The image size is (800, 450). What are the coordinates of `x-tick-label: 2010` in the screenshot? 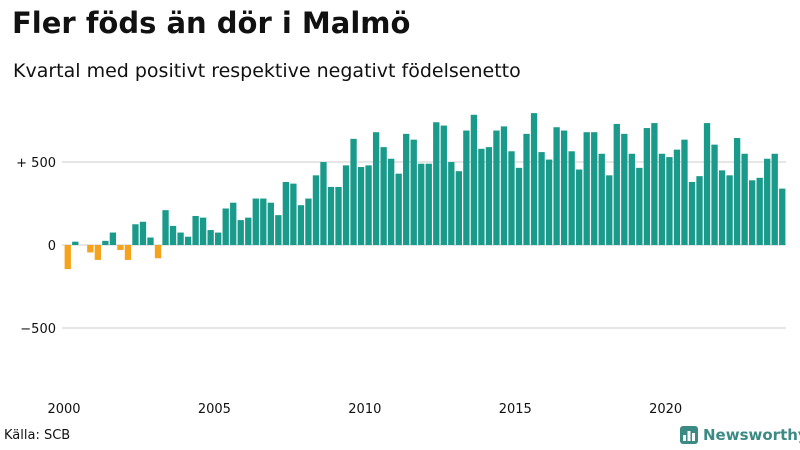 It's located at (364, 409).